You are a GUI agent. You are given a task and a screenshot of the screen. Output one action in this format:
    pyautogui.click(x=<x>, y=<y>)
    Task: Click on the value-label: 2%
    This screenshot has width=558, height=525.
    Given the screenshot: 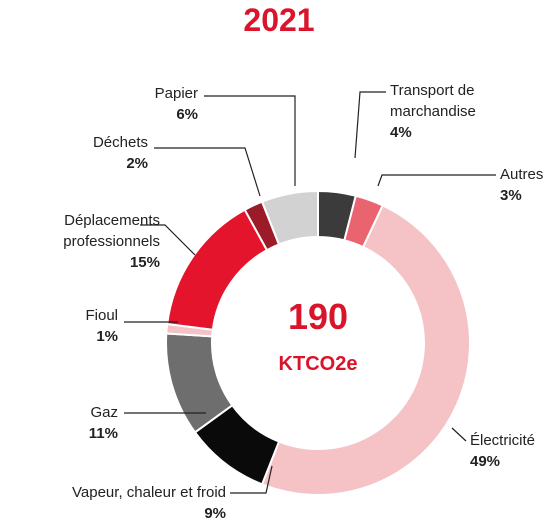 What is the action you would take?
    pyautogui.click(x=137, y=163)
    